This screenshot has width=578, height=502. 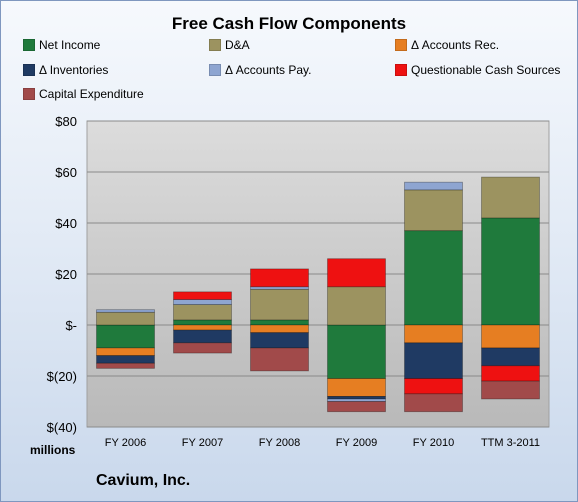 I want to click on y-tick-label: $(40), so click(x=62, y=427).